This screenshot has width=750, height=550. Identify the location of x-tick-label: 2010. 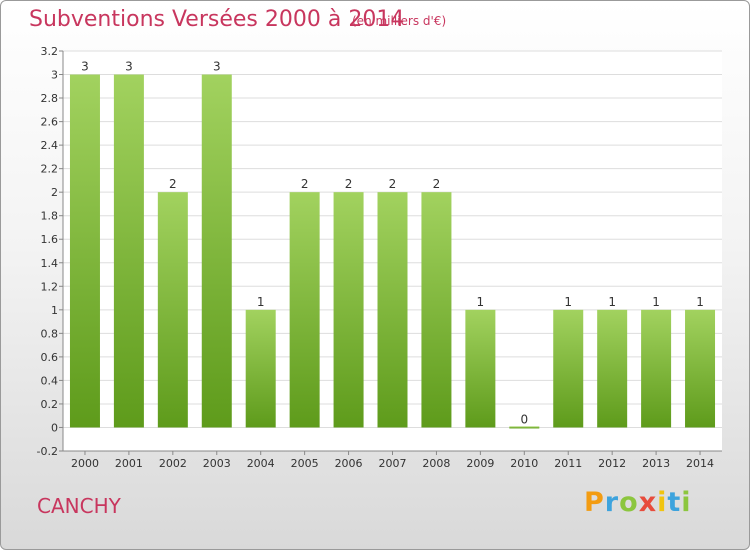
(524, 463).